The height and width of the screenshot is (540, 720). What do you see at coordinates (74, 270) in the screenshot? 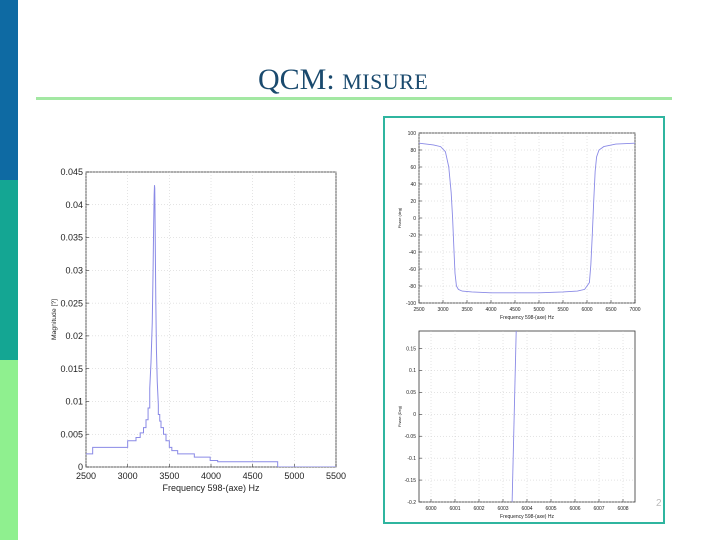
I see `y-tick-label: 0.03` at bounding box center [74, 270].